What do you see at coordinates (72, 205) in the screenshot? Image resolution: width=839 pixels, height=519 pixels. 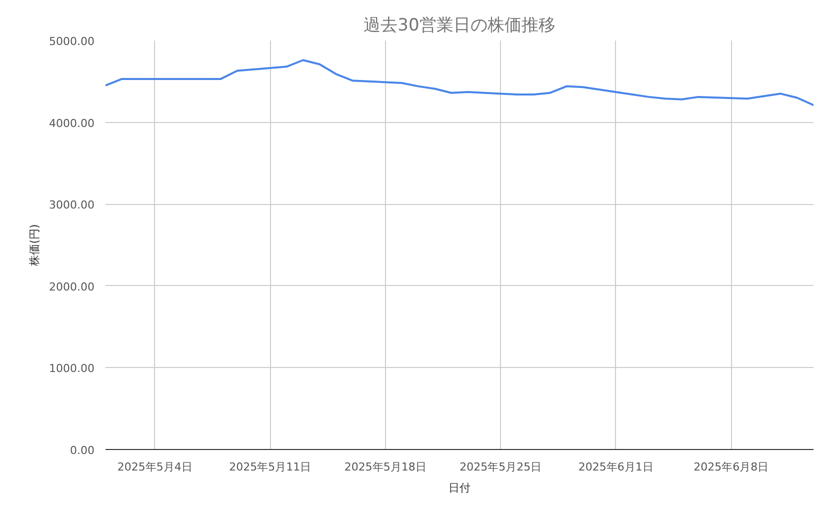 I see `y-tick-label: 3000.00` at bounding box center [72, 205].